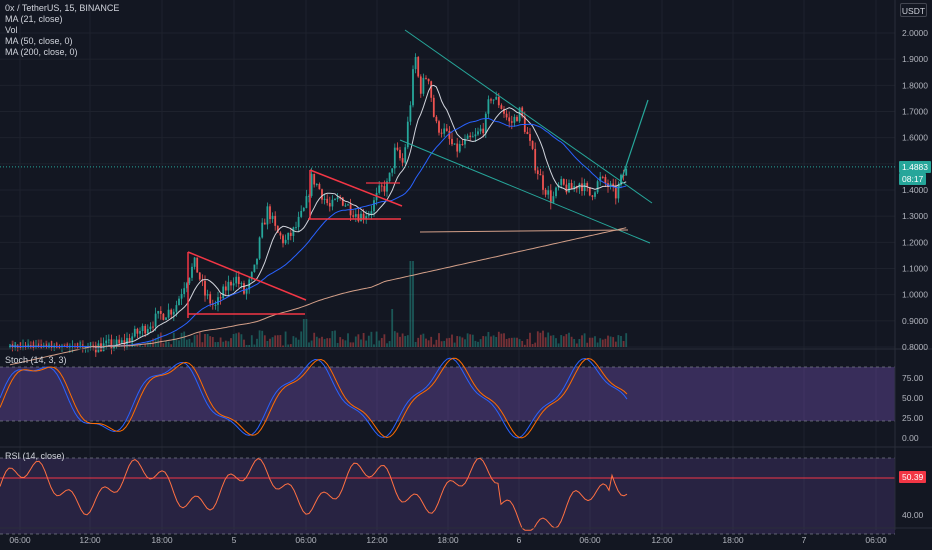  Describe the element at coordinates (910, 438) in the screenshot. I see `stoch-tick-label: 0.00` at that location.